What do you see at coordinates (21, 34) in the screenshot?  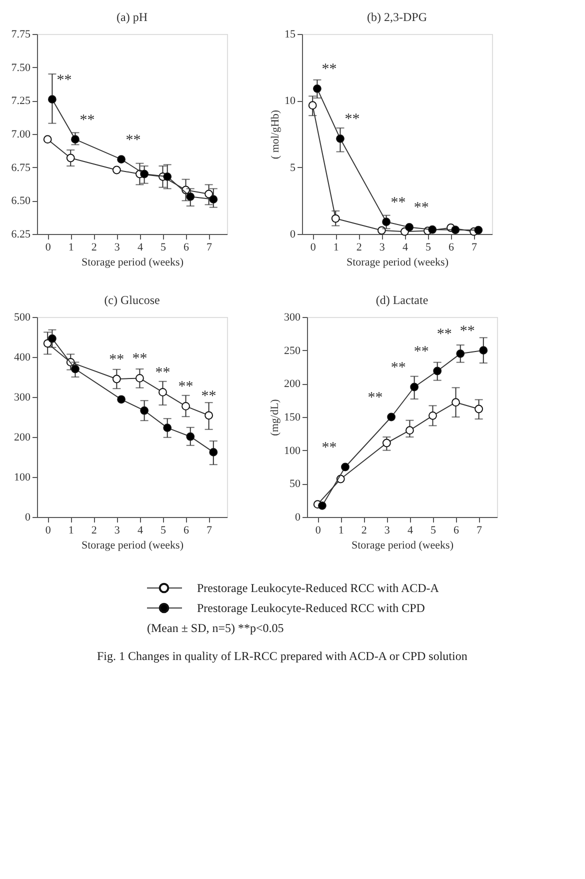 I see `y-tick-label: 7.75` at bounding box center [21, 34].